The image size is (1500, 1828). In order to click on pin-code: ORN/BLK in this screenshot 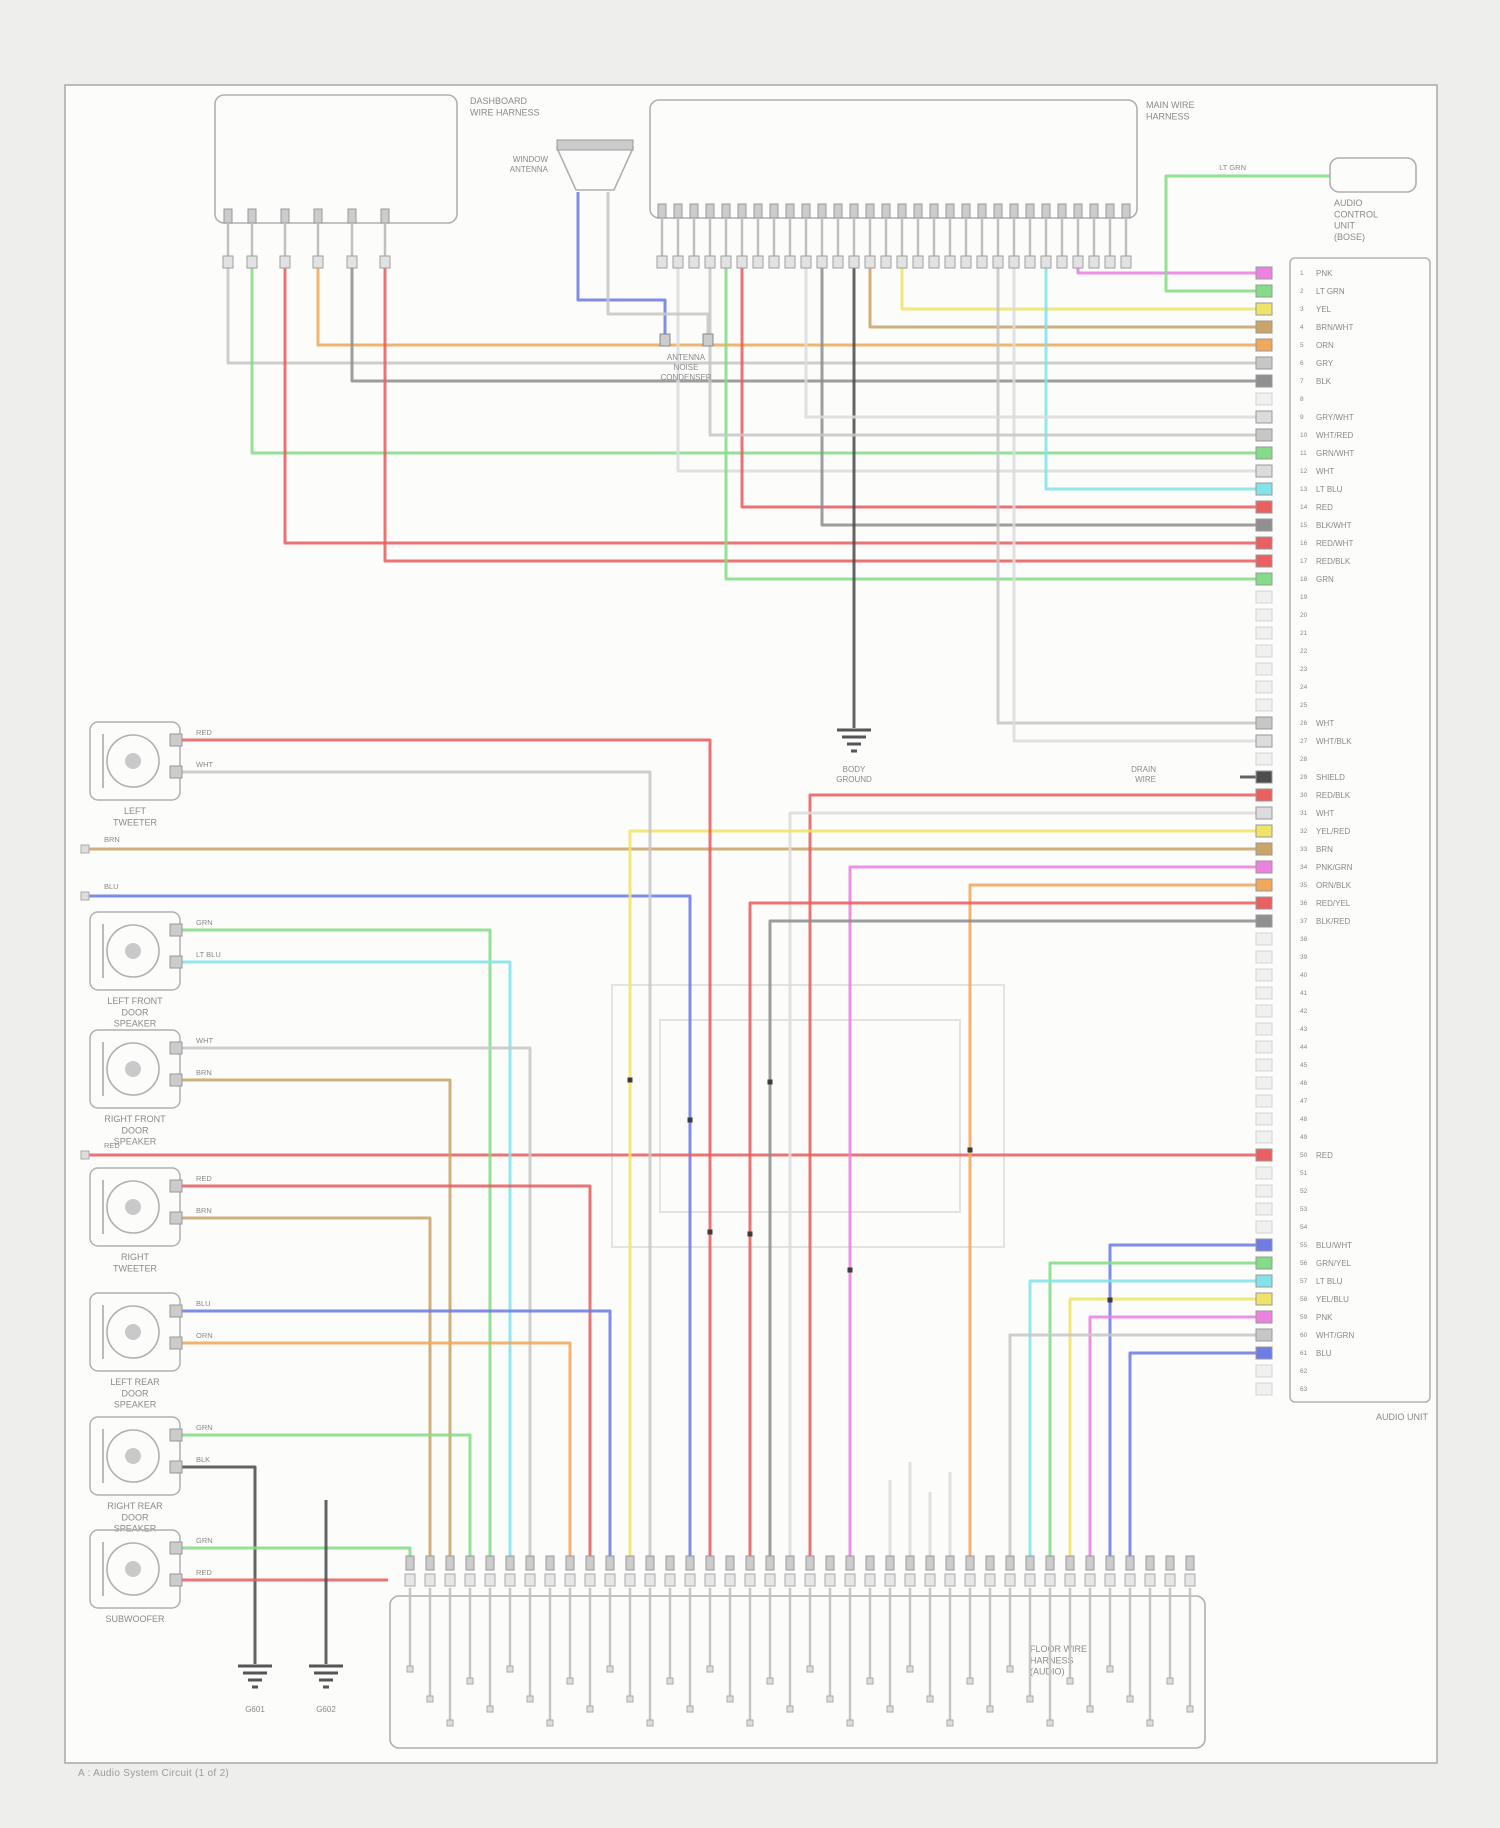, I will do `click(1334, 885)`.